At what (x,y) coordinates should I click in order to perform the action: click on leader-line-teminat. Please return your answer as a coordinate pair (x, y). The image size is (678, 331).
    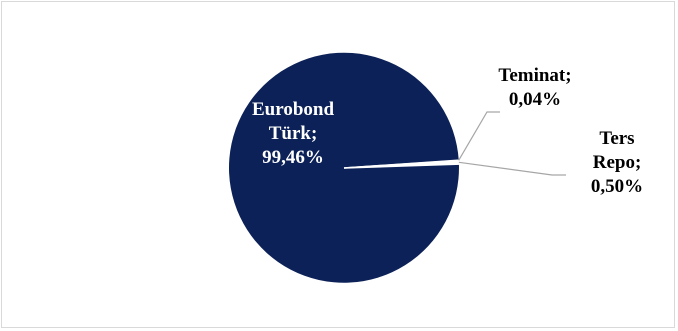
    Looking at the image, I should click on (479, 136).